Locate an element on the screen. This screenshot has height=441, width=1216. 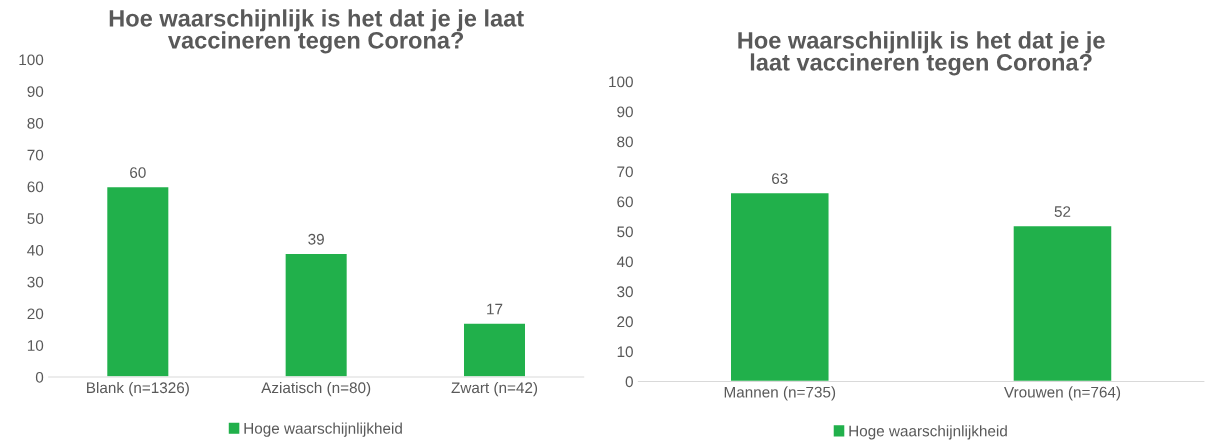
x-tick-label: Blank (n=1326) is located at coordinates (138, 389).